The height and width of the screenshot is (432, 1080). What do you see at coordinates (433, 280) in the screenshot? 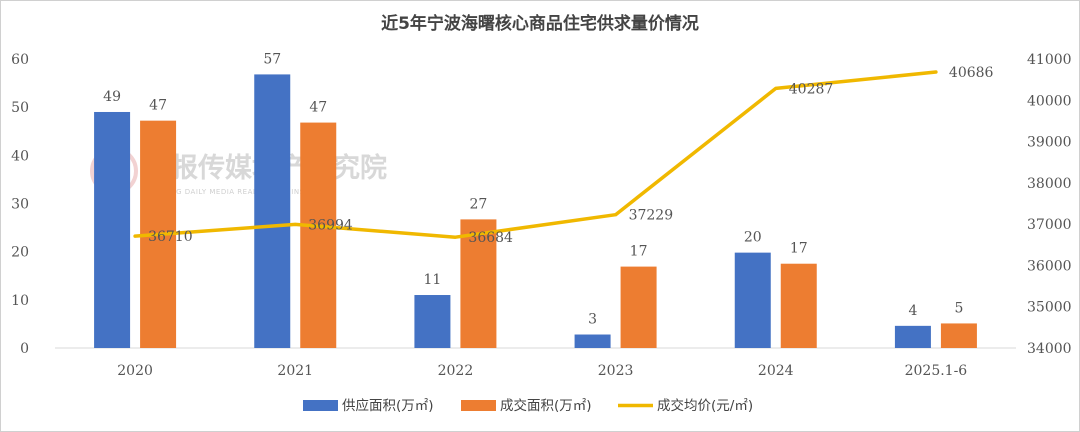
I see `bar-label-supply: 11` at bounding box center [433, 280].